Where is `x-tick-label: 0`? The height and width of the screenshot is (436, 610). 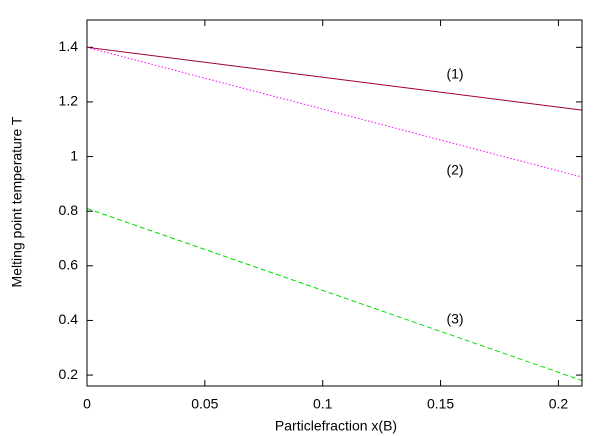
x-tick-label: 0 is located at coordinates (87, 404).